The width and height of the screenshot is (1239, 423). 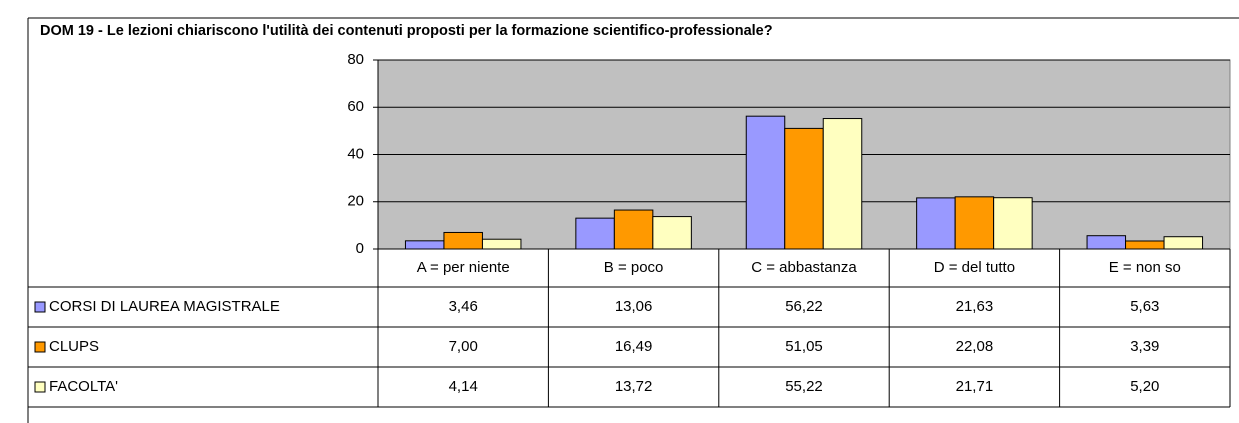 I want to click on x-tick-label: B = poco, so click(x=634, y=267).